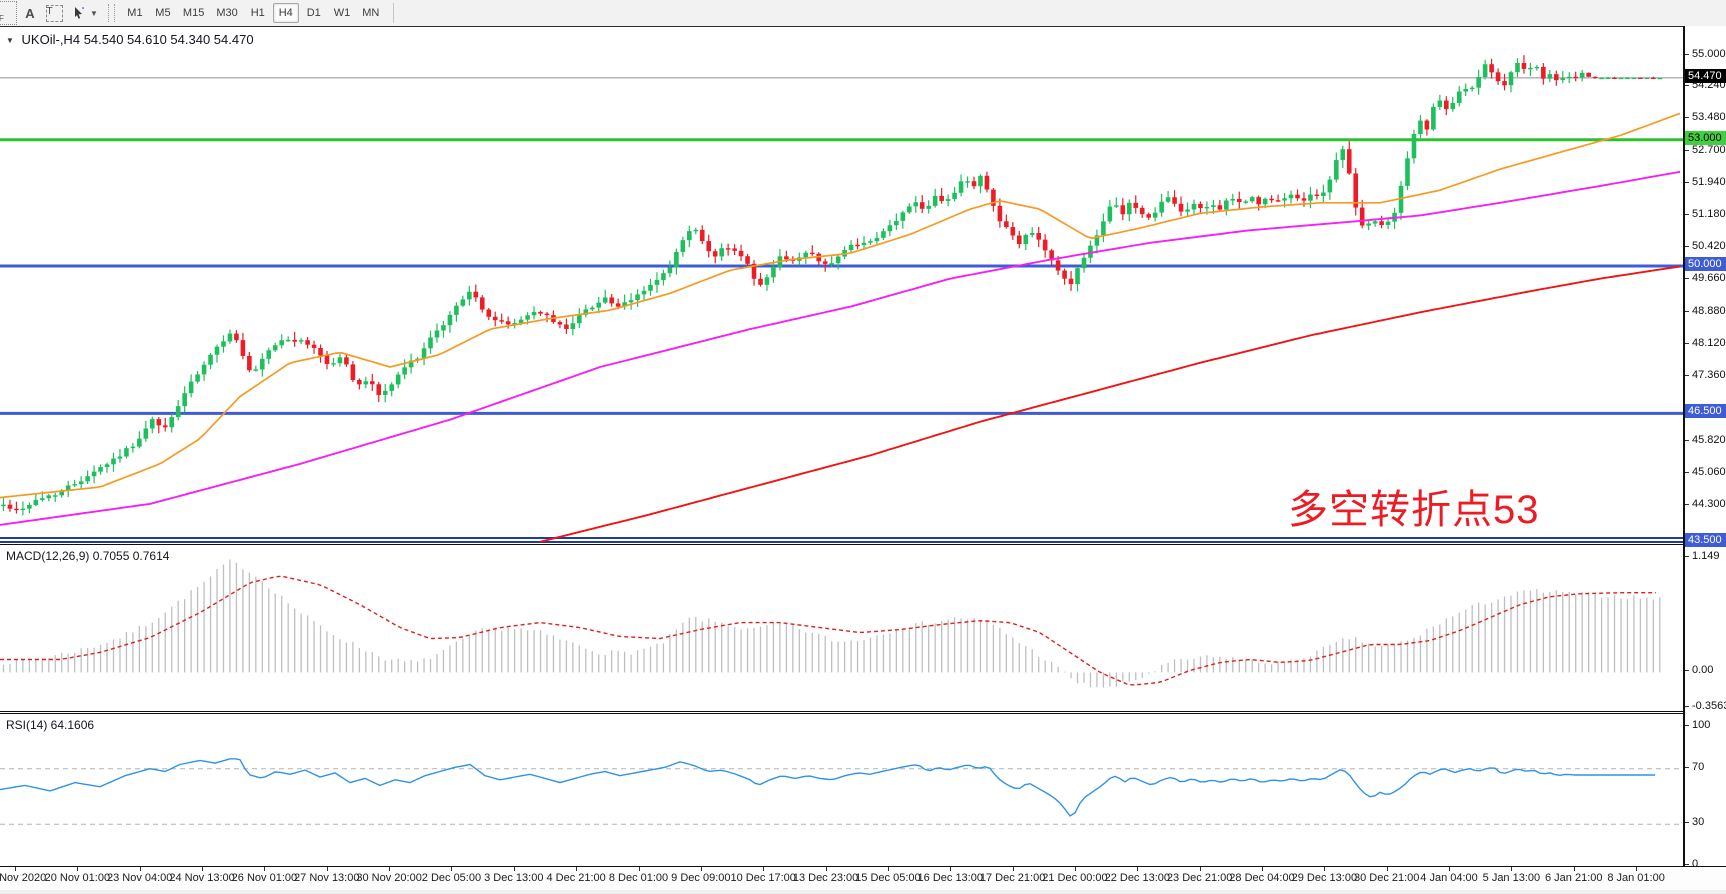 The width and height of the screenshot is (1726, 894). I want to click on price-tick-label: 49.660, so click(1705, 278).